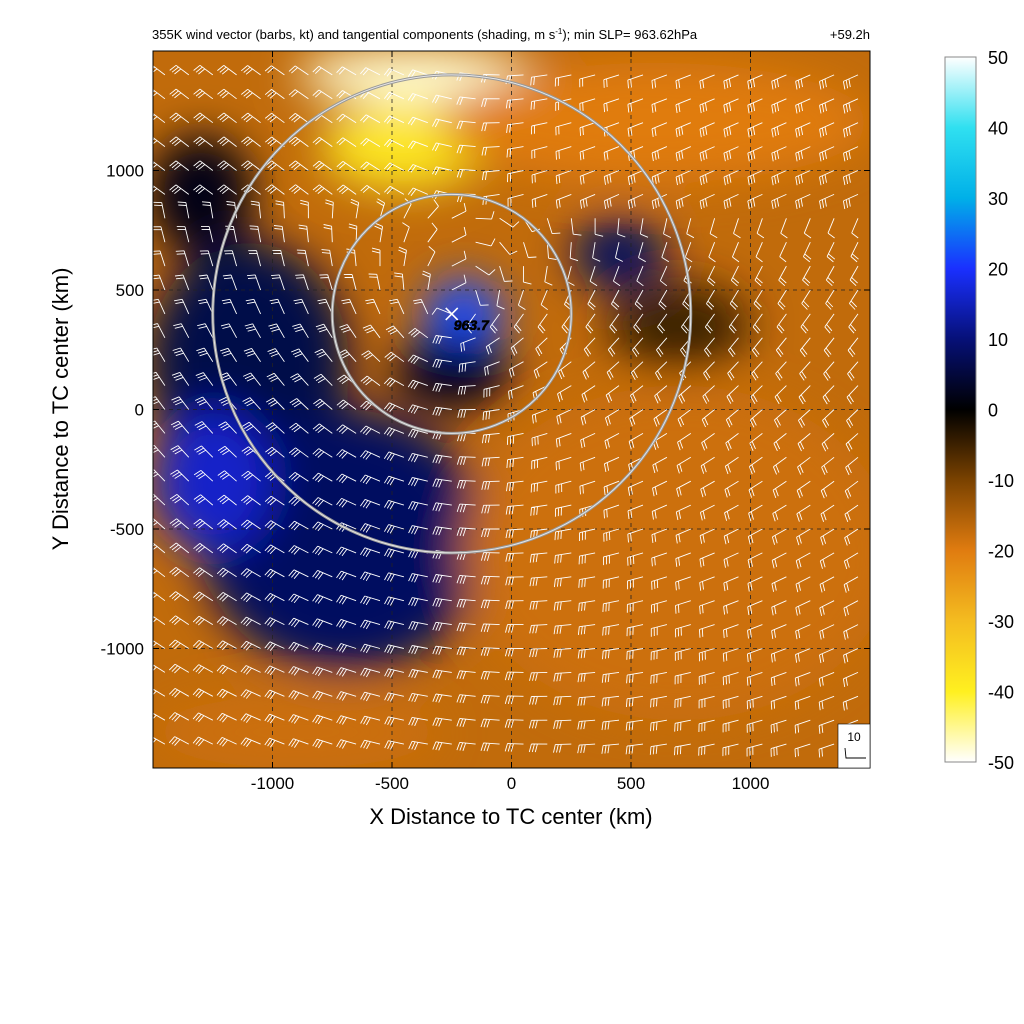 The width and height of the screenshot is (1024, 1024). Describe the element at coordinates (392, 783) in the screenshot. I see `x-tick-label: -500` at that location.